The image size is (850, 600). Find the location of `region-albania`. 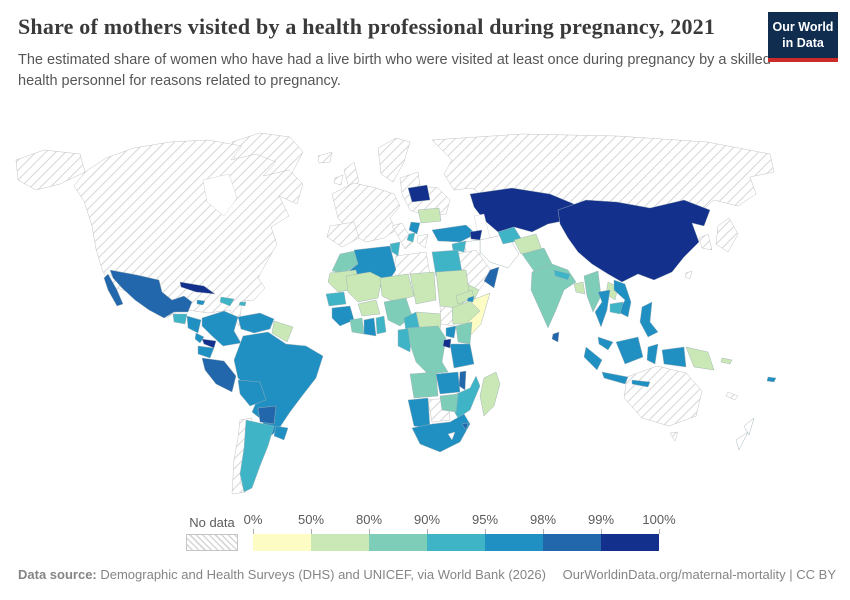

region-albania is located at coordinates (411, 237).